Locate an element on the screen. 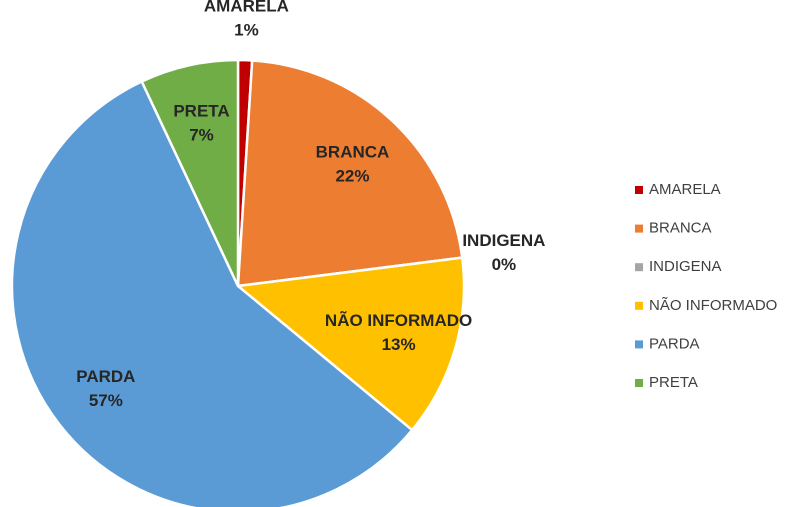  data-label: 7% is located at coordinates (201, 134).